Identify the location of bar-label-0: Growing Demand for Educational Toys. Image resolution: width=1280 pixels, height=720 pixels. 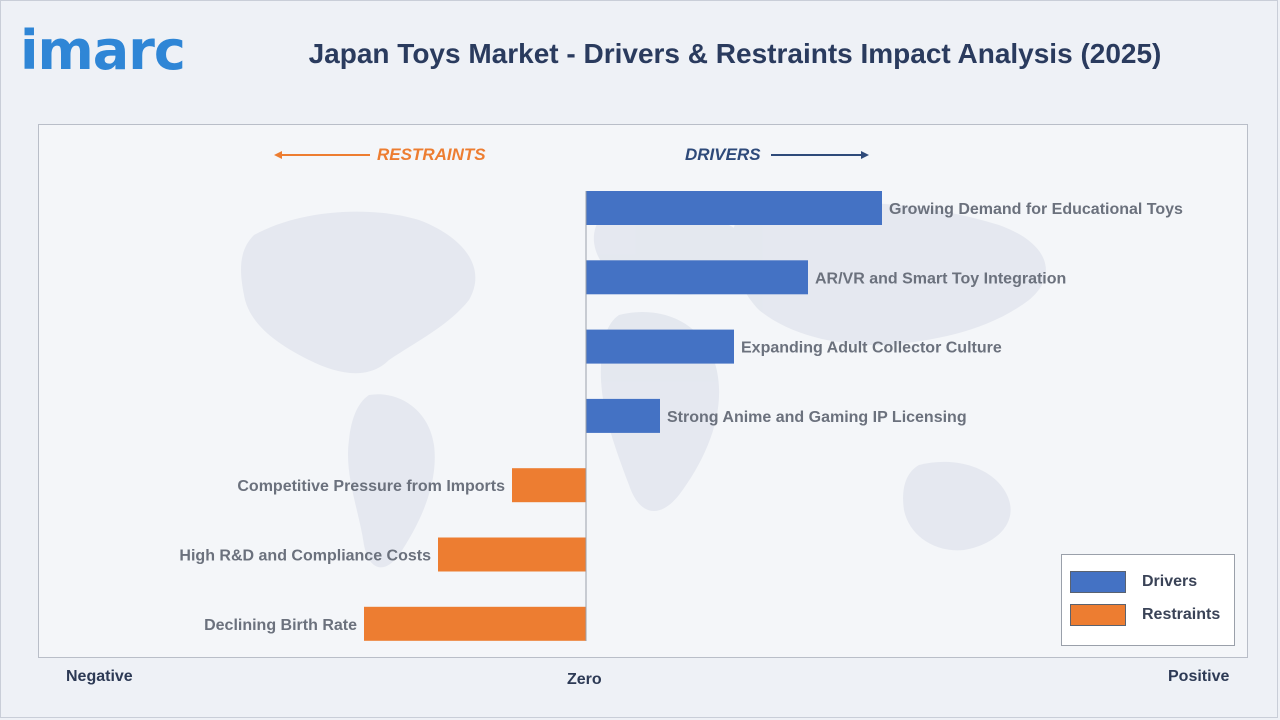
(1036, 209).